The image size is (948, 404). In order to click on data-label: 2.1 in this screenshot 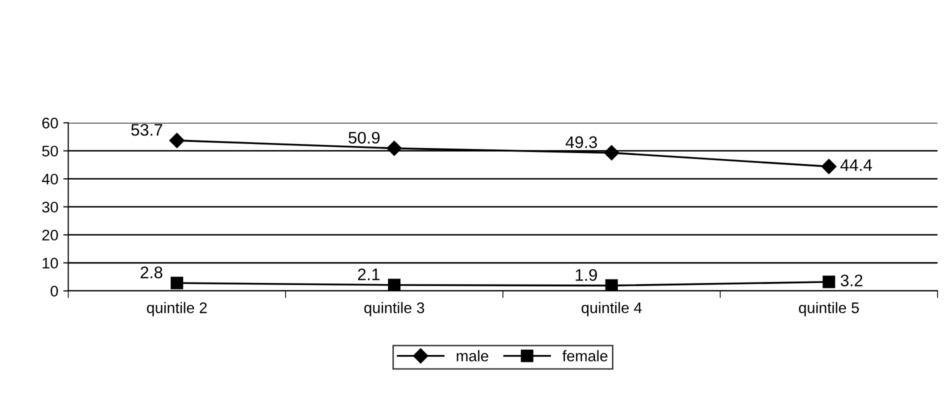, I will do `click(369, 274)`.